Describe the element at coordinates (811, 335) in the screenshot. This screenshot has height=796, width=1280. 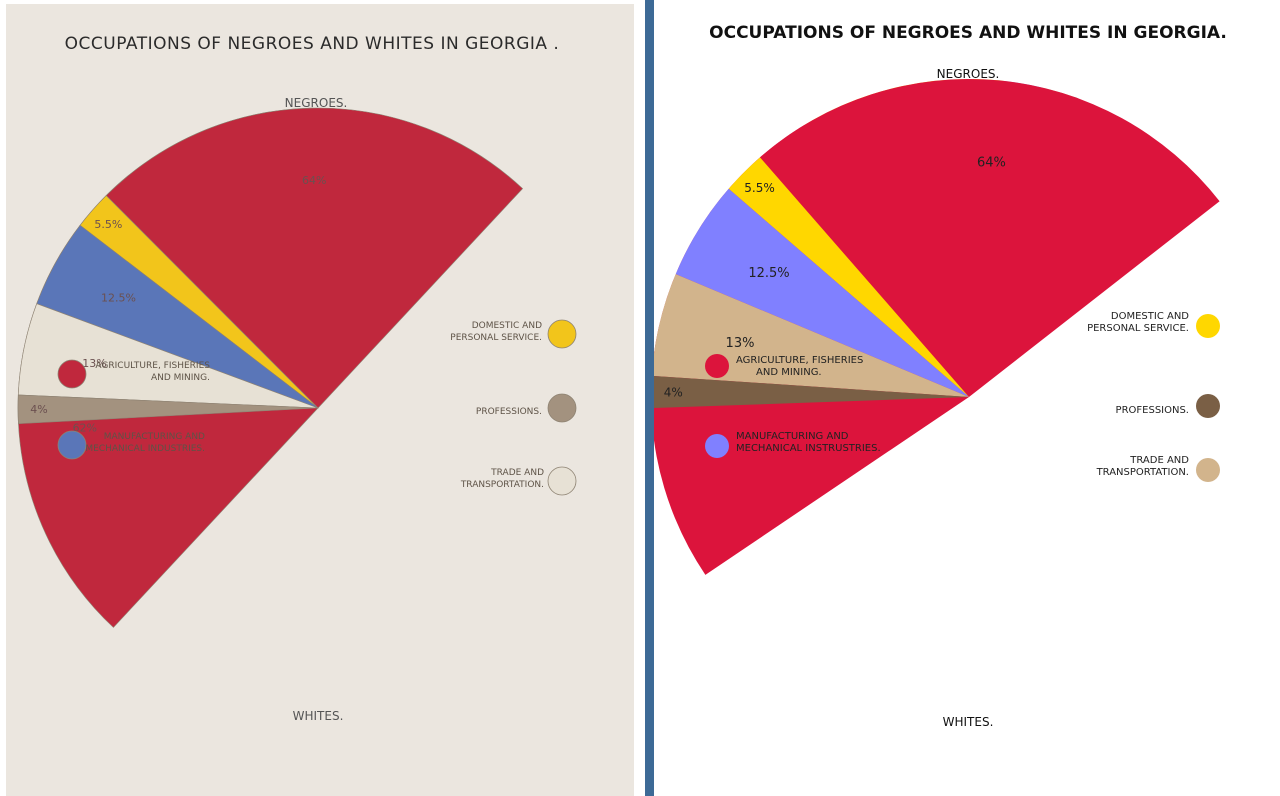
I see `slice-whites-trade-and-transportation` at that location.